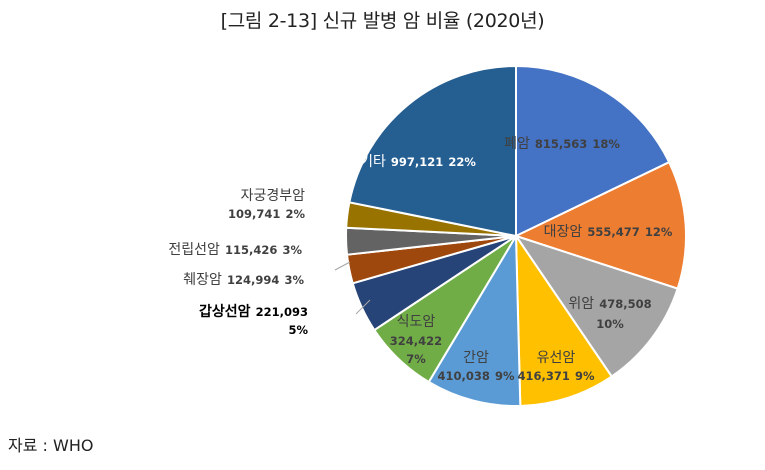 Image resolution: width=765 pixels, height=470 pixels. I want to click on slice-label-4-2: 416,371 9%, so click(555, 374).